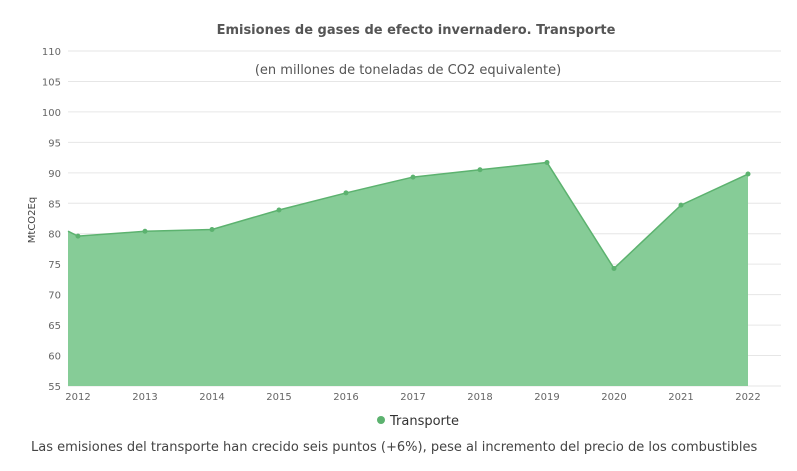 The image size is (797, 471). What do you see at coordinates (144, 397) in the screenshot?
I see `x-tick-label: 2013` at bounding box center [144, 397].